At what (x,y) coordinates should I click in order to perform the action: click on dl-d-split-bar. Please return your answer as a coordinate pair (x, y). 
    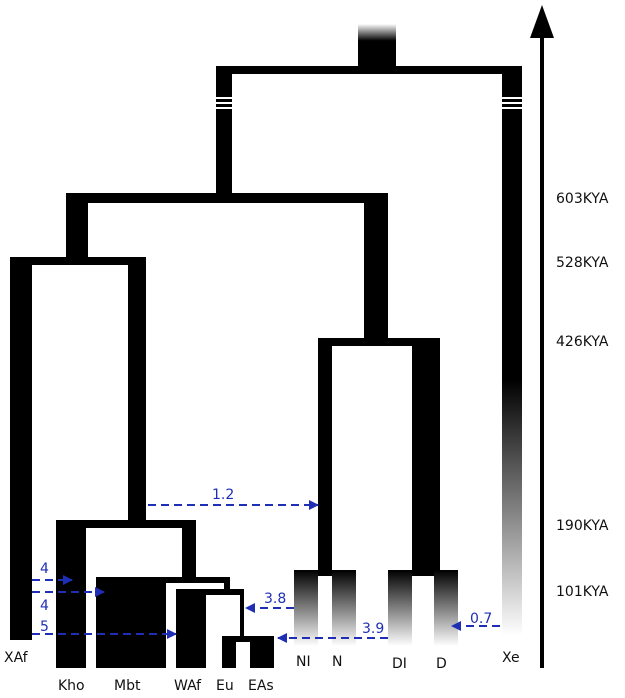
    Looking at the image, I should click on (423, 573).